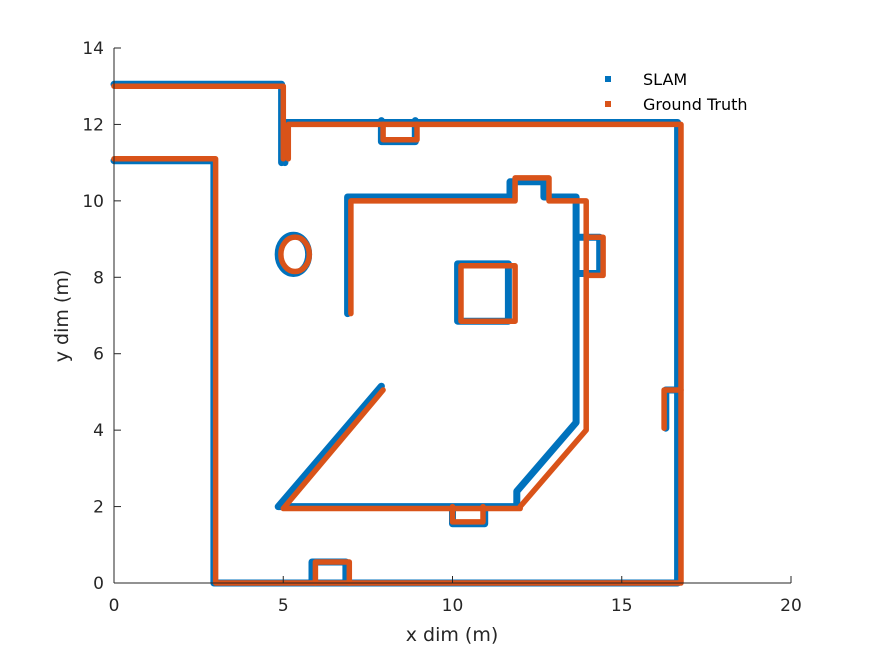  I want to click on y-tick-label: 14, so click(93, 49).